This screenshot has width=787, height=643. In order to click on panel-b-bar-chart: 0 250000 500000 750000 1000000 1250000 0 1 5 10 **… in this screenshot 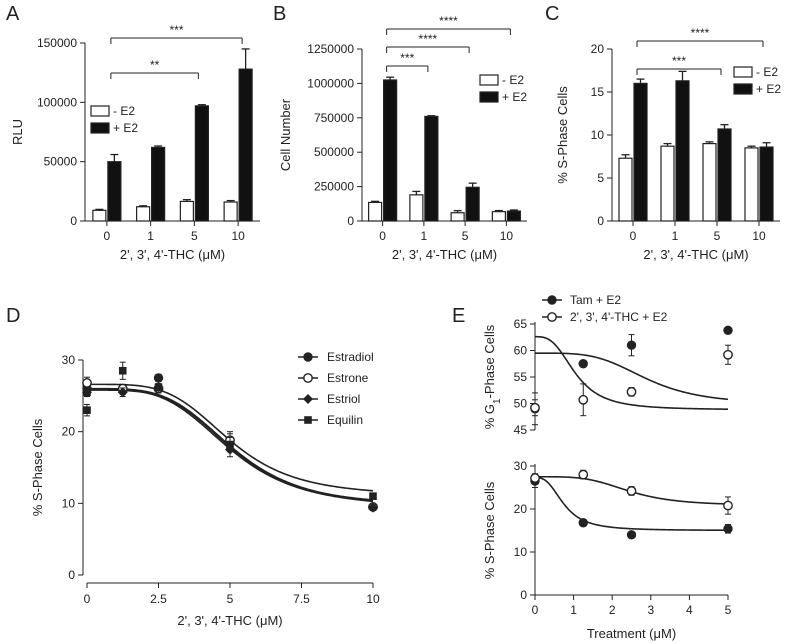, I will do `click(402, 138)`.